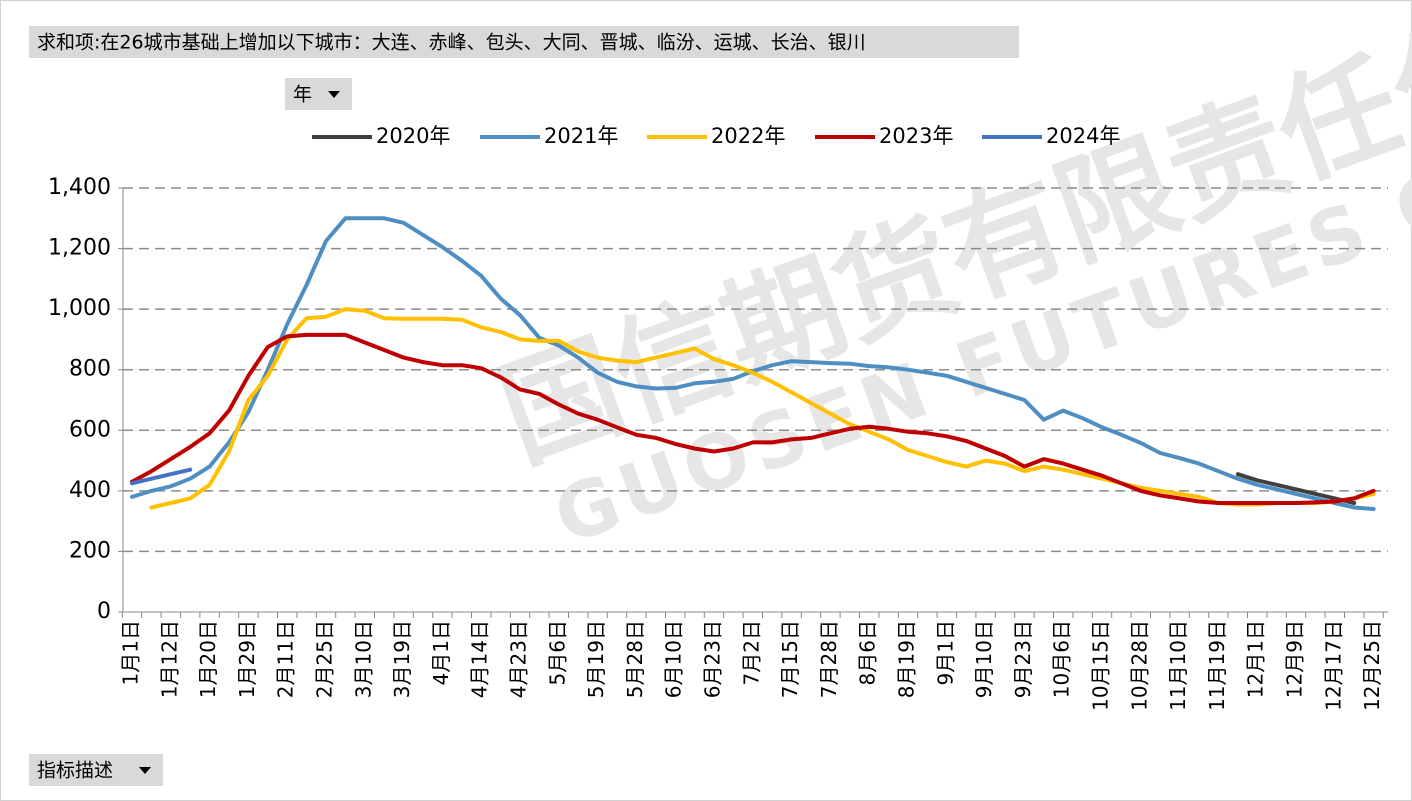 The height and width of the screenshot is (801, 1412). I want to click on legend-label: 2021年, so click(581, 136).